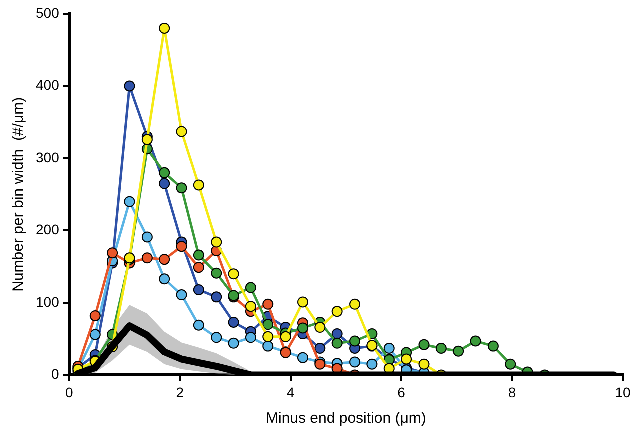 The image size is (635, 436). I want to click on y-tick-label: 300, so click(48, 157).